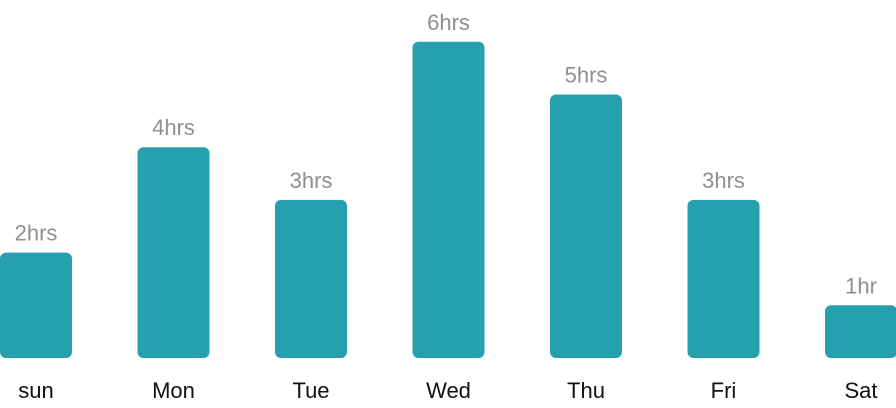 This screenshot has height=408, width=896. Describe the element at coordinates (36, 305) in the screenshot. I see `bar-sun` at that location.